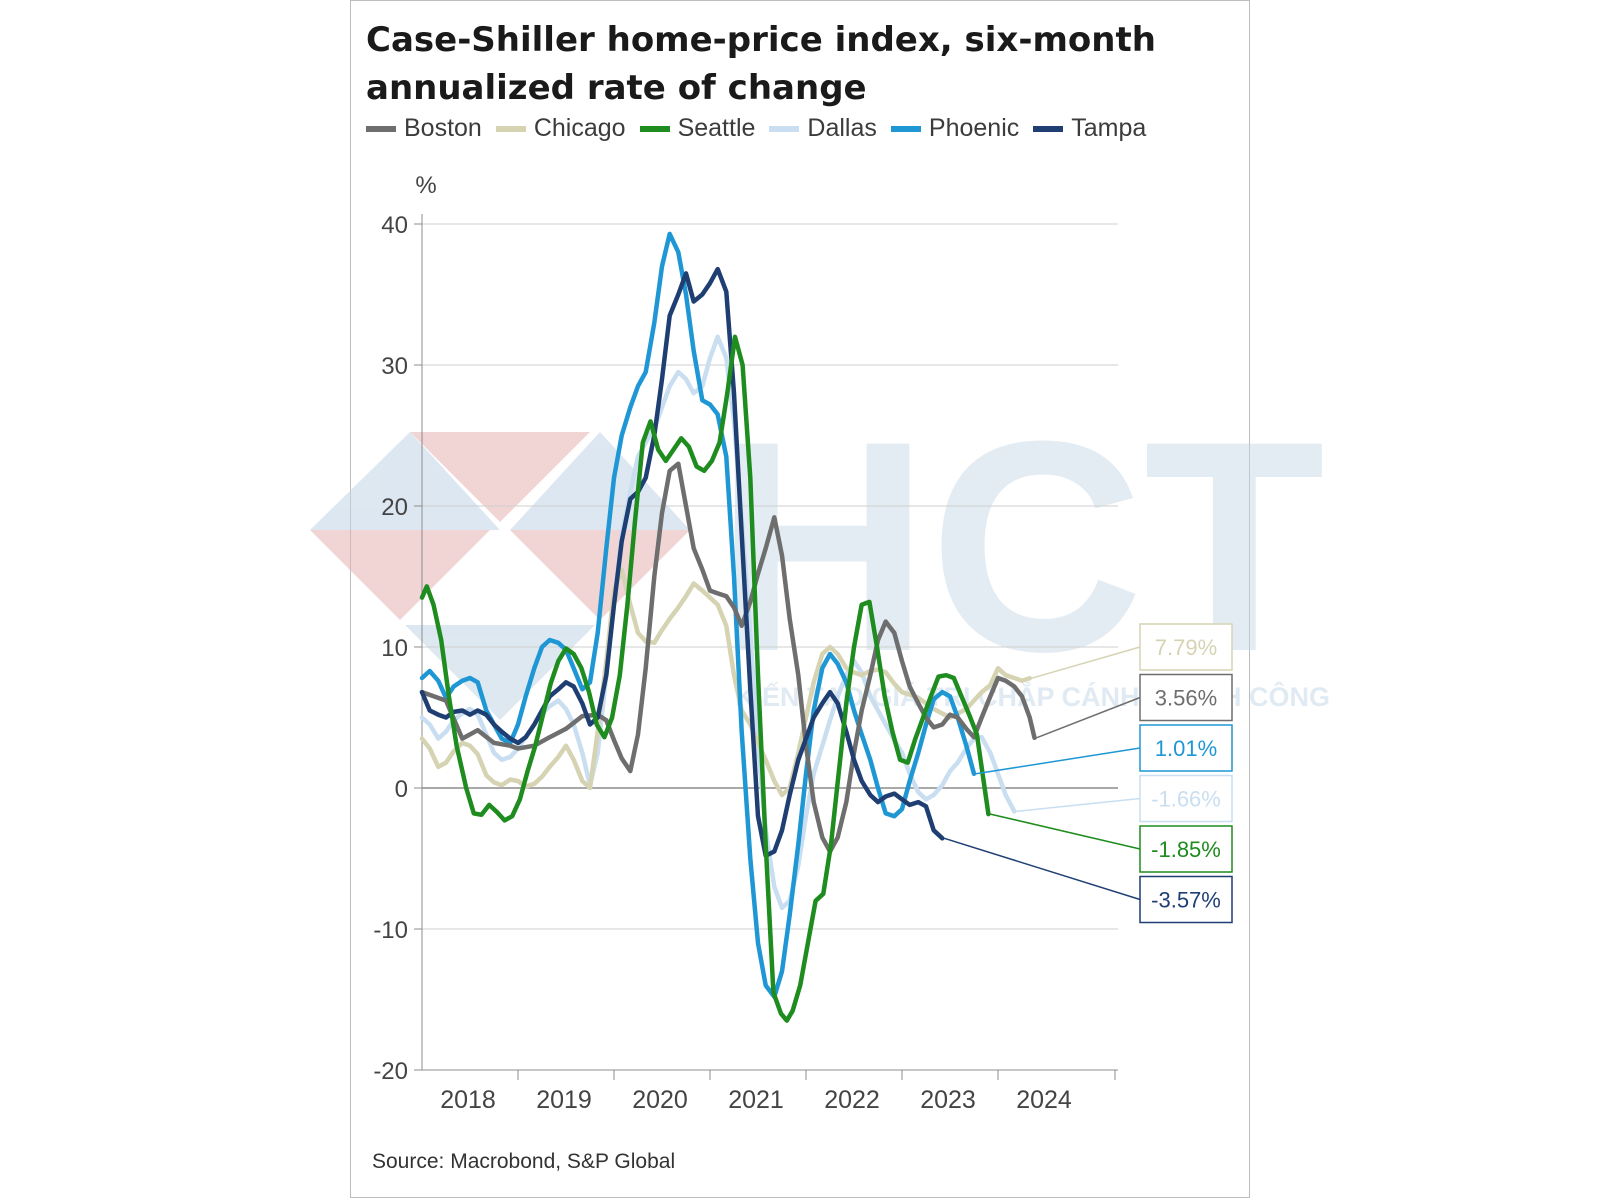 The height and width of the screenshot is (1200, 1600). I want to click on legend: Boston Chicago Seattle Dallas Phoenic Tampa, so click(756, 128).